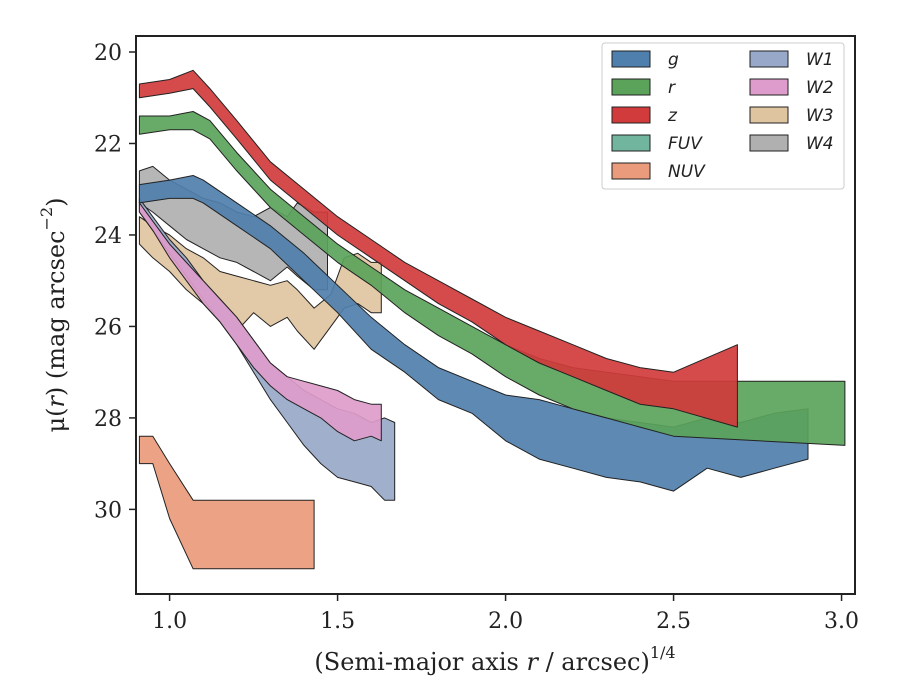 Image resolution: width=900 pixels, height=700 pixels. I want to click on y-tick-label: 28, so click(108, 419).